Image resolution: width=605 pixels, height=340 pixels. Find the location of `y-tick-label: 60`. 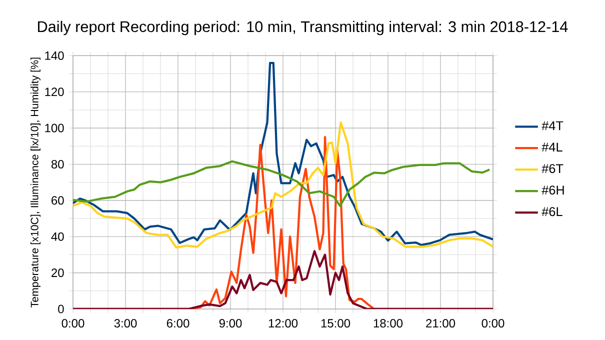

y-tick-label: 60 is located at coordinates (58, 200).